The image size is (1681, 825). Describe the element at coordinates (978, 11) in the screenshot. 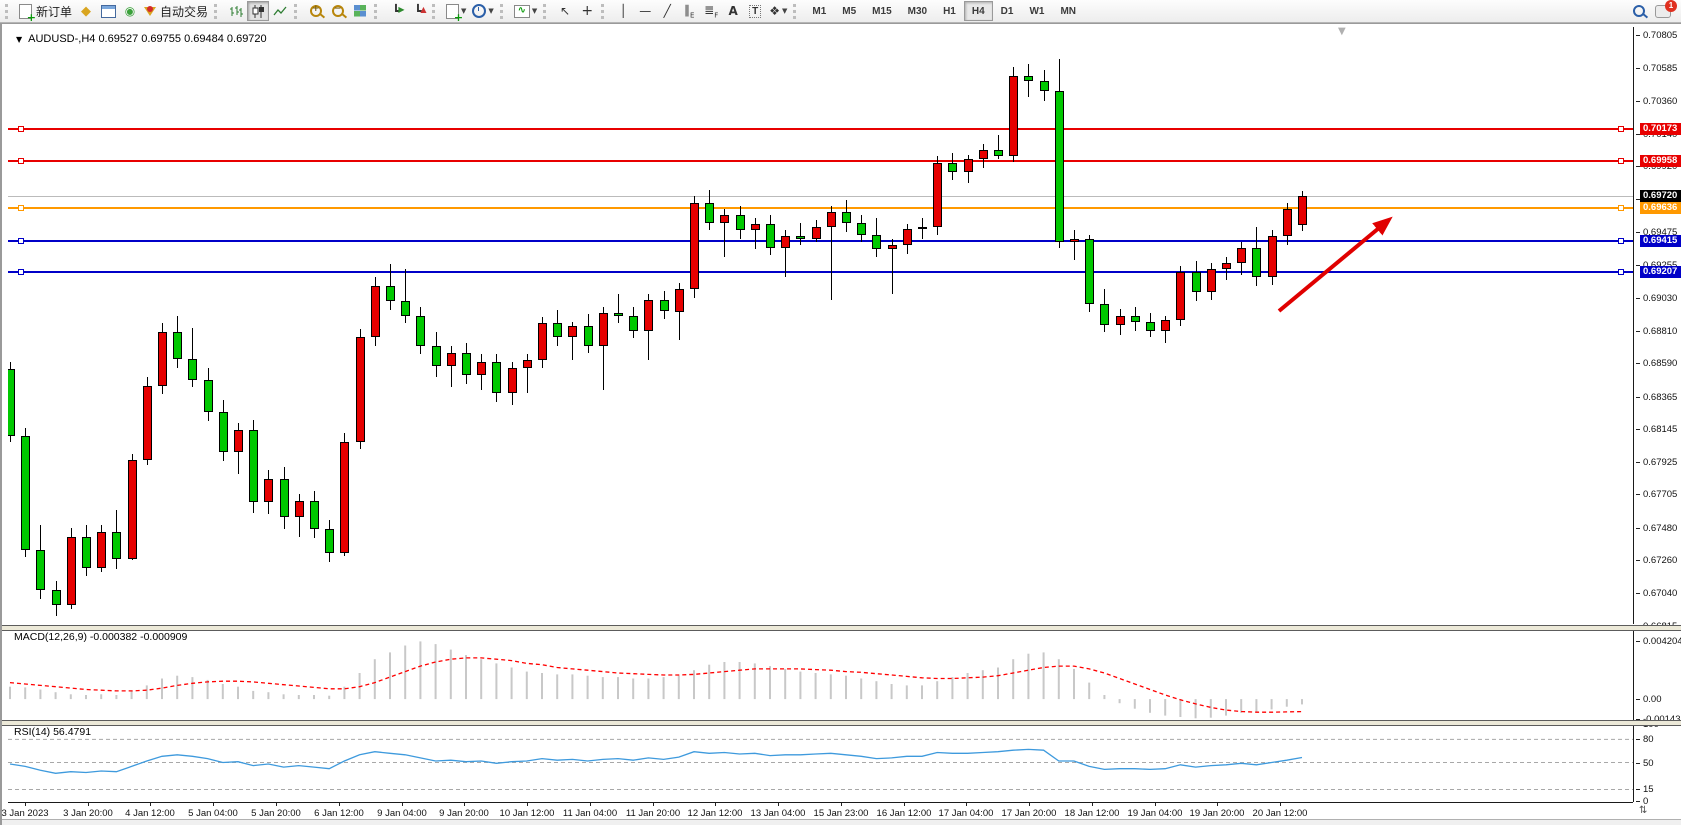

I see `timeframe-button-h4: H4` at that location.